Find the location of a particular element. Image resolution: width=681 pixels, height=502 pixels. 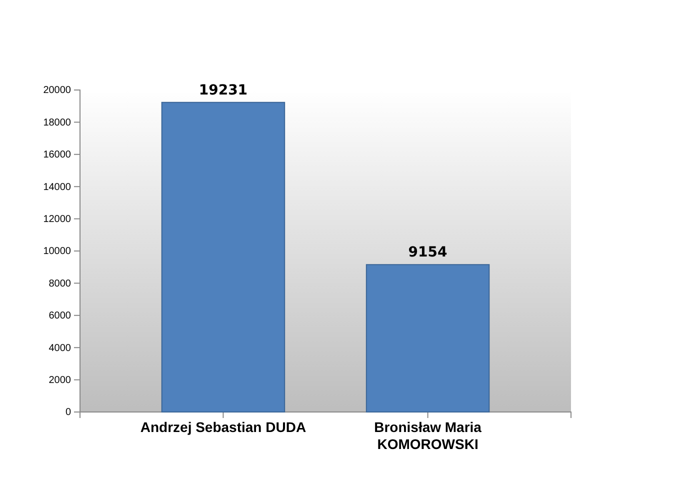

data-label: 19231 is located at coordinates (223, 90).